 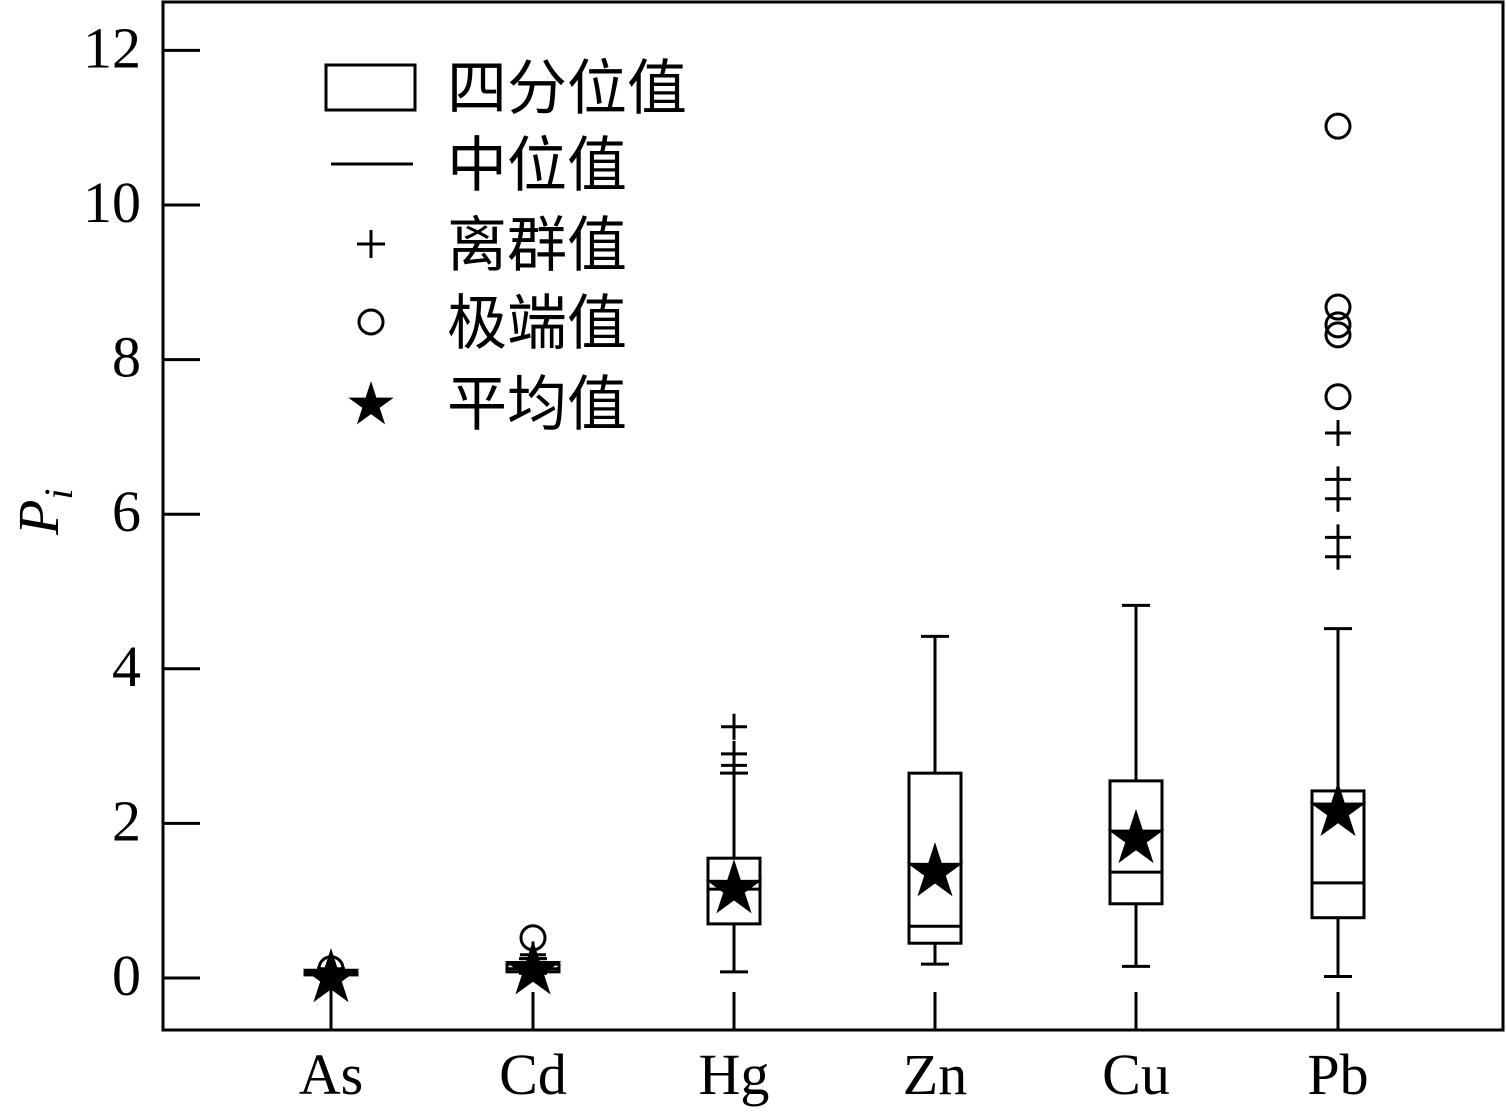 What do you see at coordinates (1136, 785) in the screenshot?
I see `box-cu` at bounding box center [1136, 785].